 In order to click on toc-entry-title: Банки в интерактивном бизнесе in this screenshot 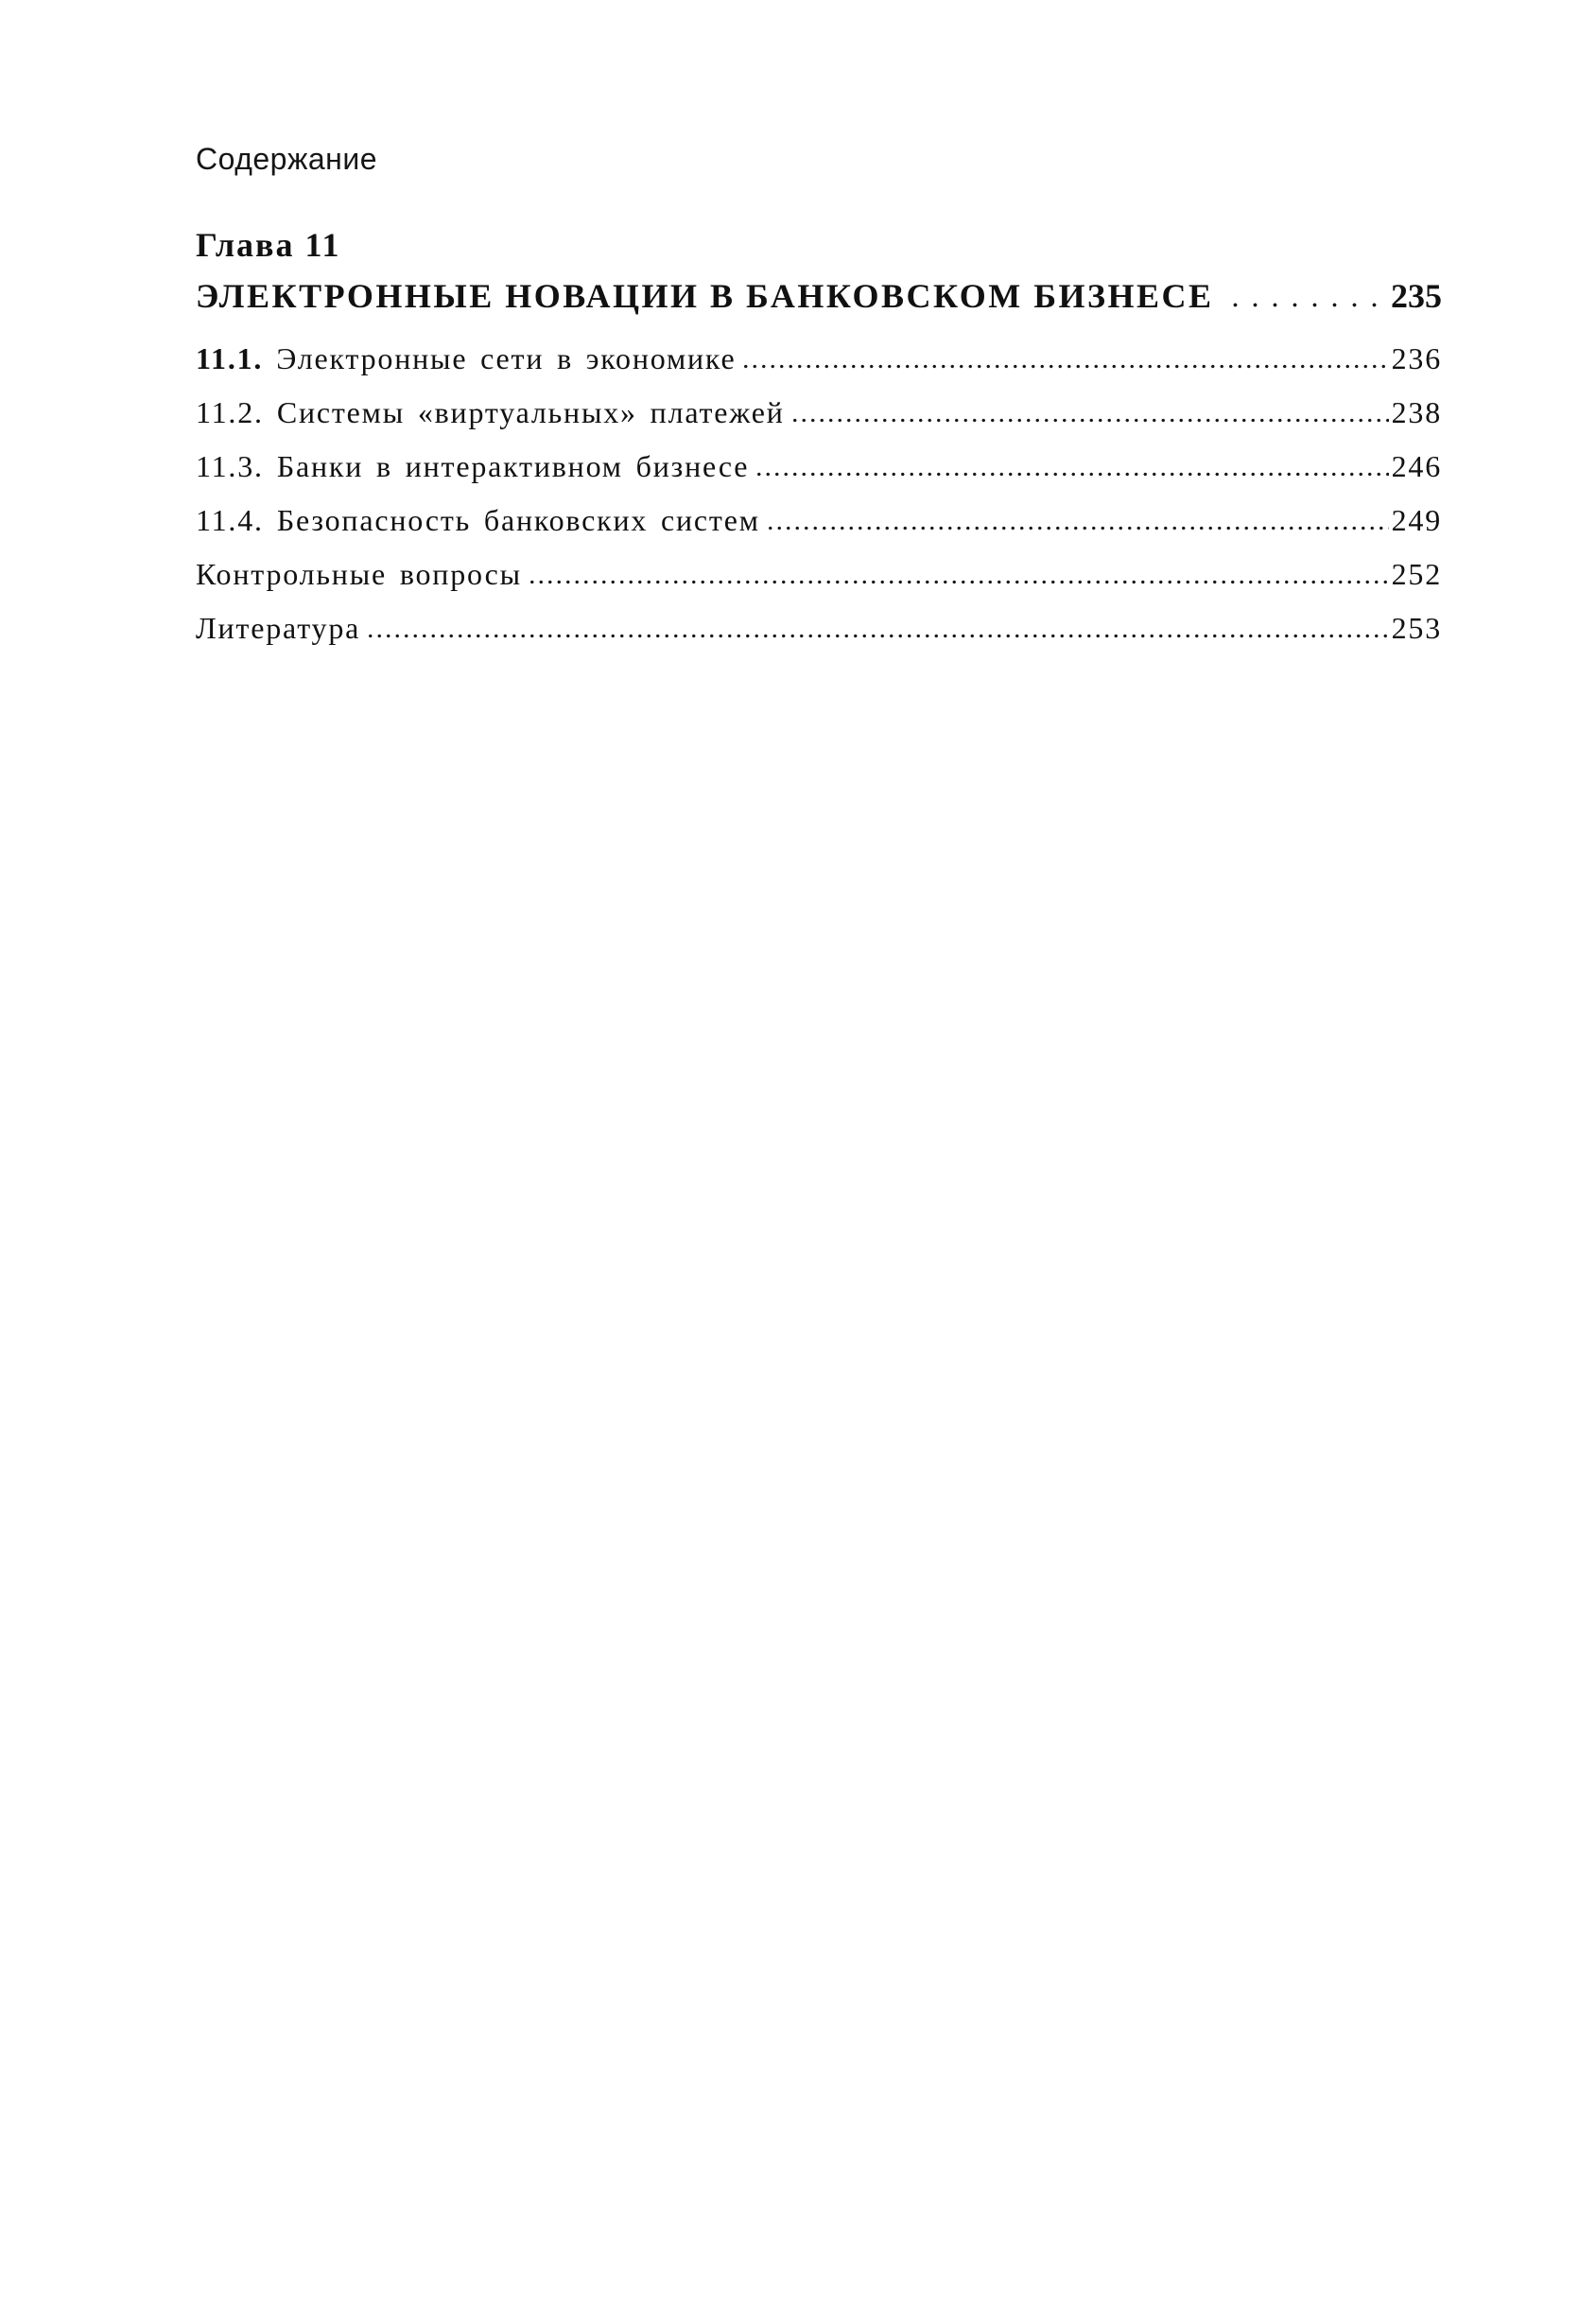, I will do `click(513, 466)`.